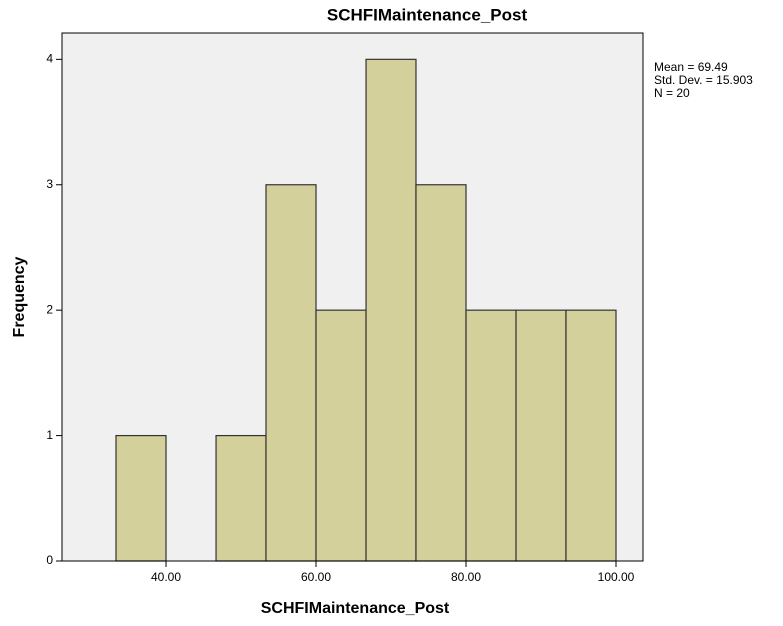 The image size is (783, 626). Describe the element at coordinates (427, 14) in the screenshot. I see `chart-title: SCHFIMaintenance_Post` at that location.